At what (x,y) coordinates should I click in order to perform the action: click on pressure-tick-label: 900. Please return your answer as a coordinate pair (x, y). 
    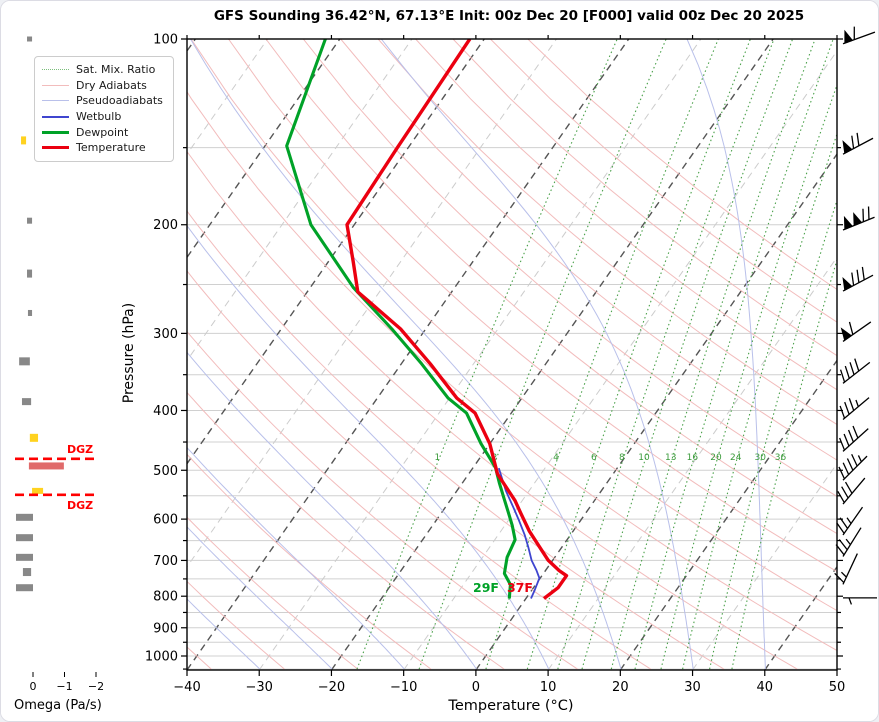
    Looking at the image, I should click on (165, 628).